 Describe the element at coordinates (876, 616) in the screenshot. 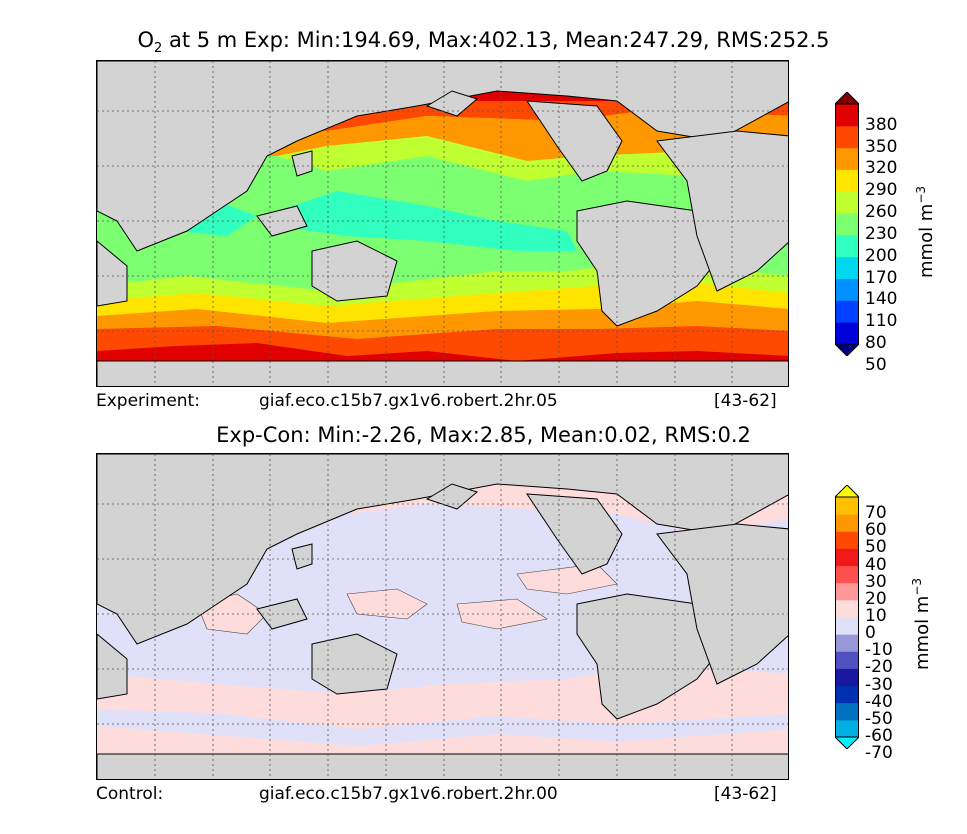

I see `bottom-colorbar-tick-label: 10` at that location.